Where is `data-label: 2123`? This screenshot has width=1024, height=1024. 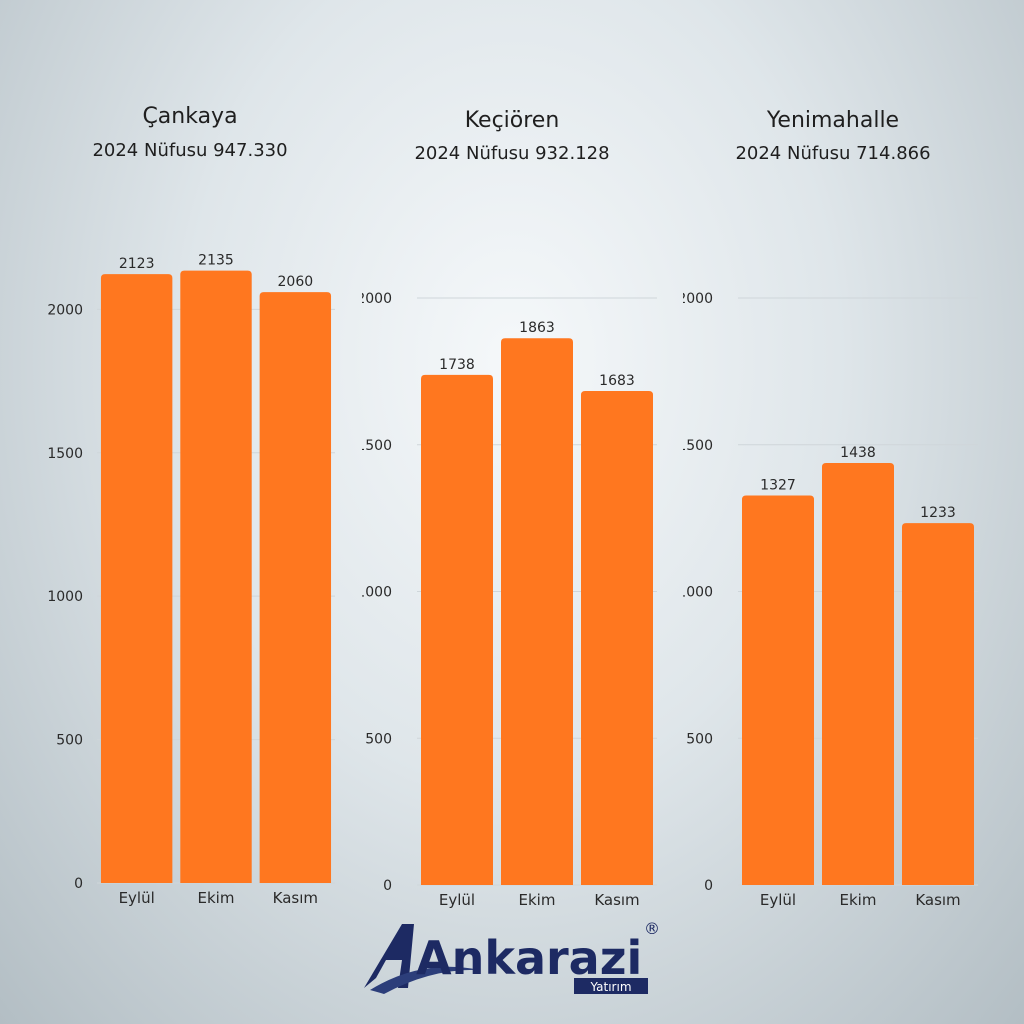
data-label: 2123 is located at coordinates (137, 264).